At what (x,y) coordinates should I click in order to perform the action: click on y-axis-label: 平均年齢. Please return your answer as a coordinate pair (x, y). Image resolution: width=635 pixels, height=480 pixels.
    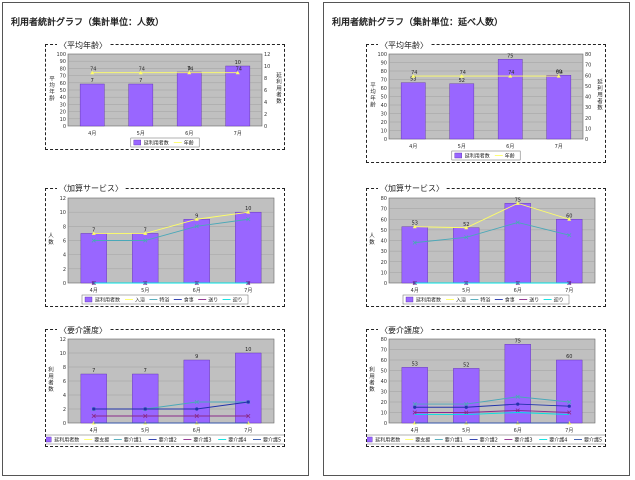
    Looking at the image, I should click on (52, 88).